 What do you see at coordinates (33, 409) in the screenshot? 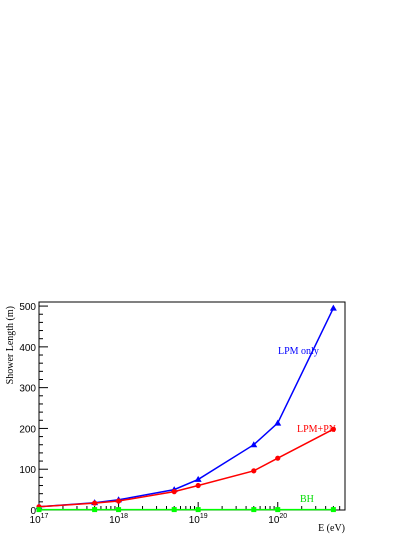
I see `y-axis-ticks: 0 100 200 300 400 500` at bounding box center [33, 409].